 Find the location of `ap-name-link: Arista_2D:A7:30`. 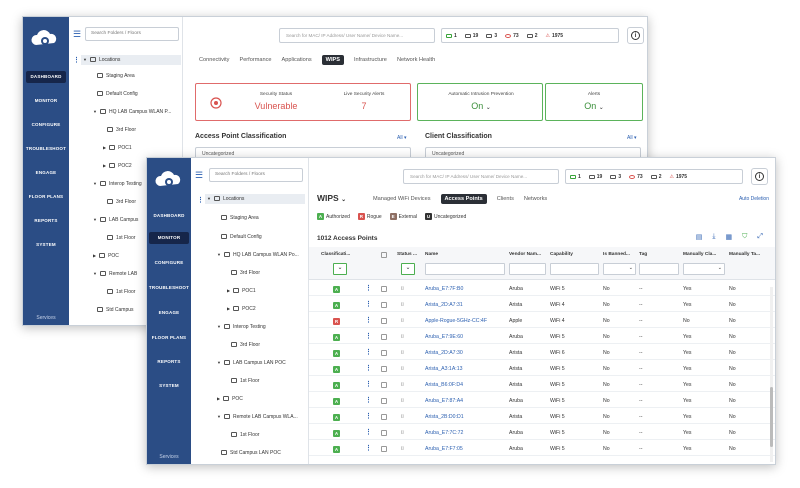

ap-name-link: Arista_2D:A7:30 is located at coordinates (444, 353).